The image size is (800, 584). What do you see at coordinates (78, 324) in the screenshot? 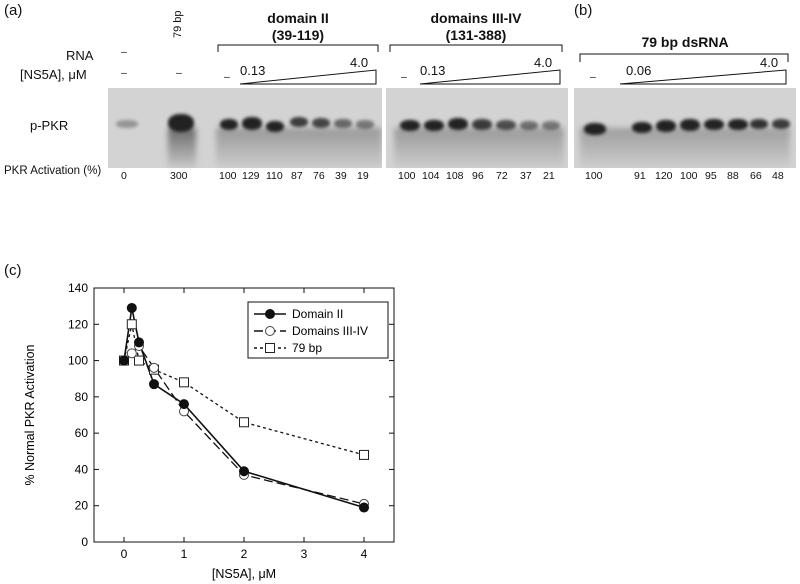
I see `y-tick-label: 120` at bounding box center [78, 324].